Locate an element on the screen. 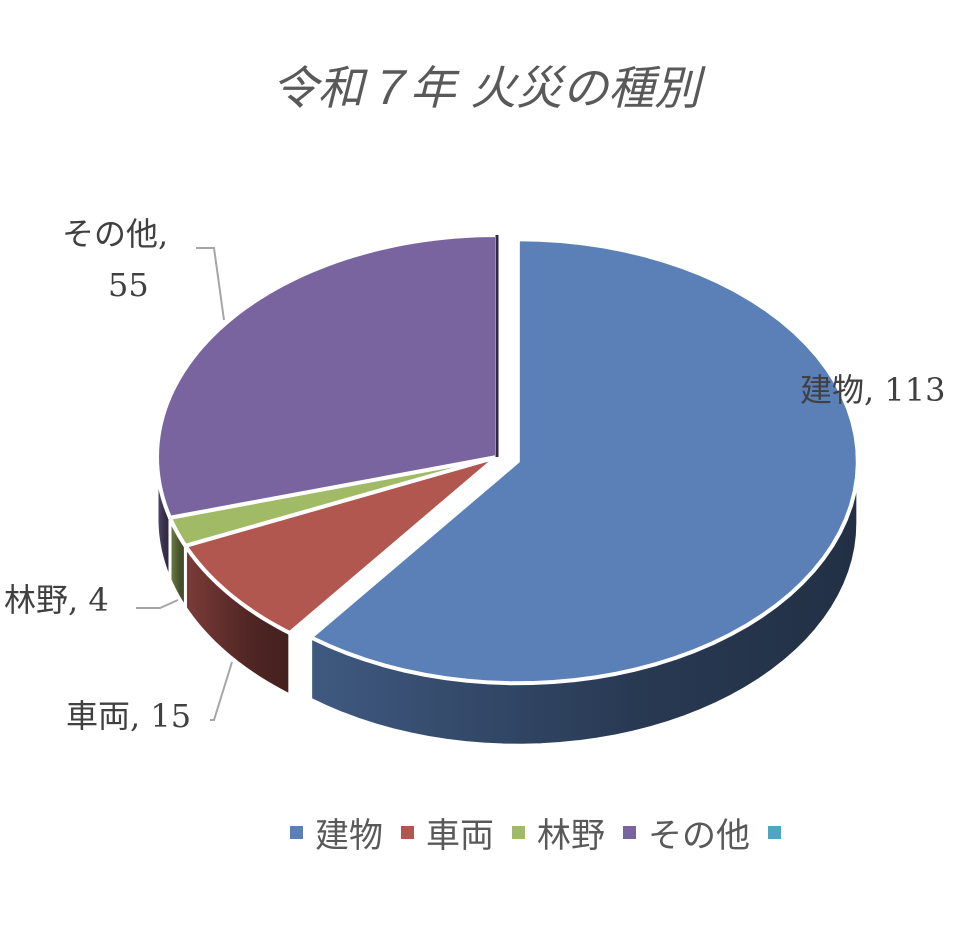  pie-slice-vehicle is located at coordinates (341, 545).